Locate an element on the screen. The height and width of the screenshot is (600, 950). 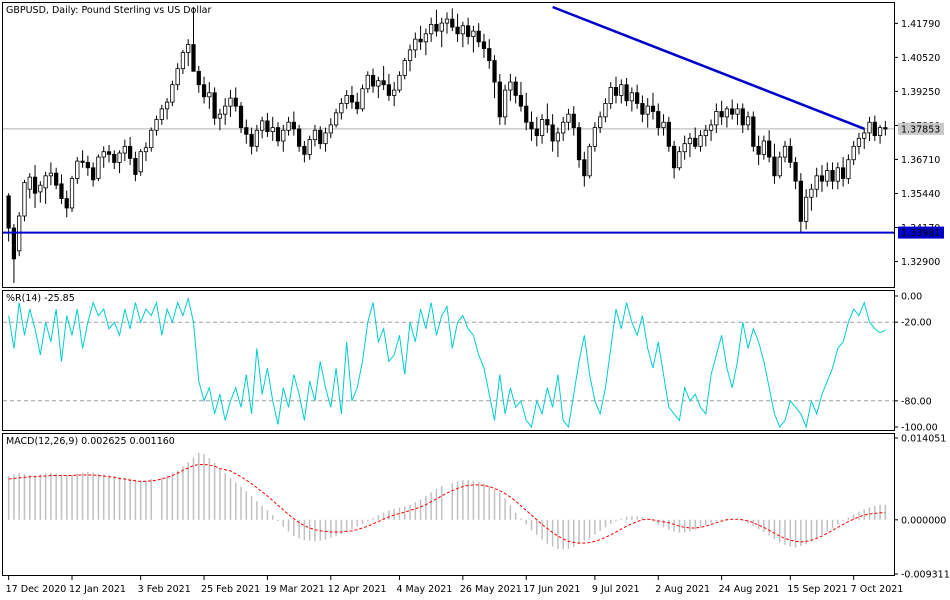
x-tick-label: 19 Mar 2021 is located at coordinates (294, 589).